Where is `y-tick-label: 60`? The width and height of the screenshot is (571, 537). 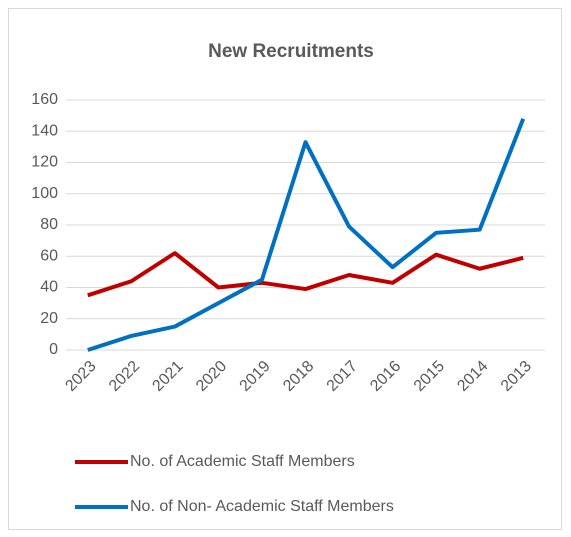
y-tick-label: 60 is located at coordinates (49, 255).